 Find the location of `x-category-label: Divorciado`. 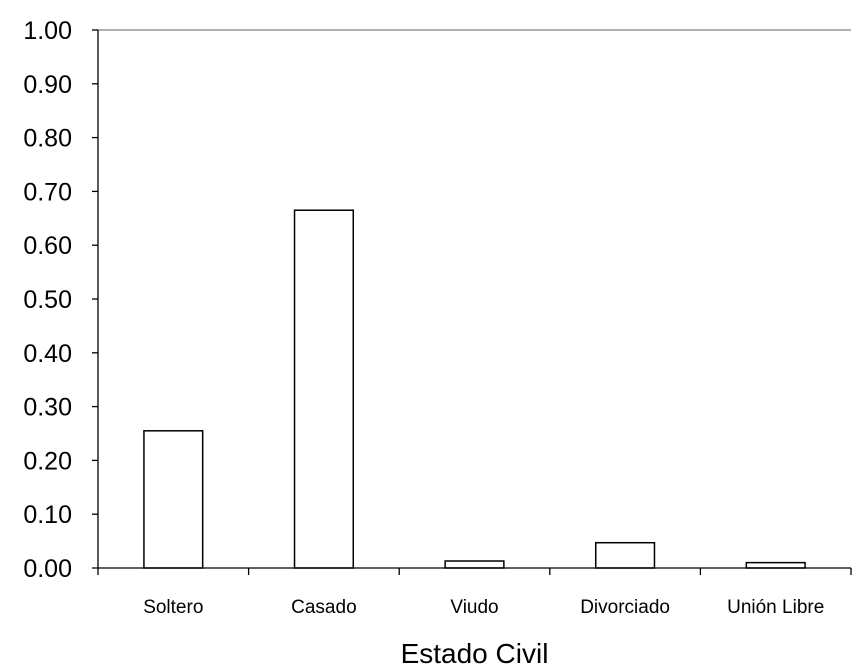

x-category-label: Divorciado is located at coordinates (625, 607).